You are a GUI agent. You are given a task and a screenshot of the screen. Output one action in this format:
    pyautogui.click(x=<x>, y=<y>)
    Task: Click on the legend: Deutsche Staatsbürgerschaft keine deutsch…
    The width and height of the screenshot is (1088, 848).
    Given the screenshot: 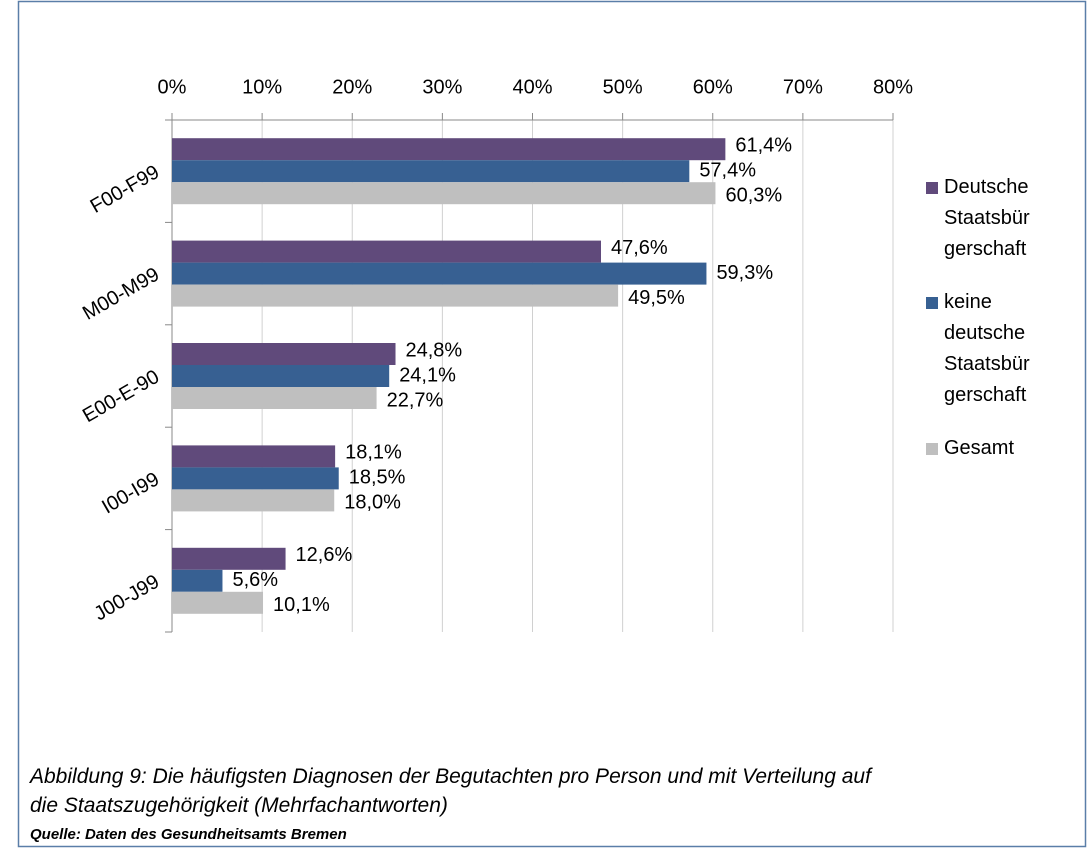 What is the action you would take?
    pyautogui.click(x=978, y=329)
    